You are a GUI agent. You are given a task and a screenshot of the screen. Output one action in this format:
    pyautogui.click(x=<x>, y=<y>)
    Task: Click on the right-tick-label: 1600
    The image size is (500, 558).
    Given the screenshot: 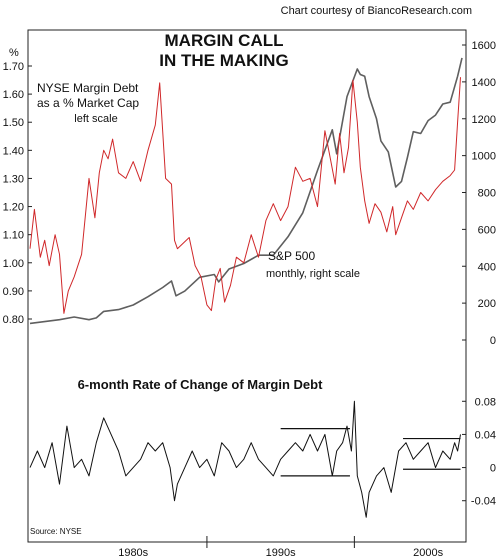 What is the action you would take?
    pyautogui.click(x=484, y=46)
    